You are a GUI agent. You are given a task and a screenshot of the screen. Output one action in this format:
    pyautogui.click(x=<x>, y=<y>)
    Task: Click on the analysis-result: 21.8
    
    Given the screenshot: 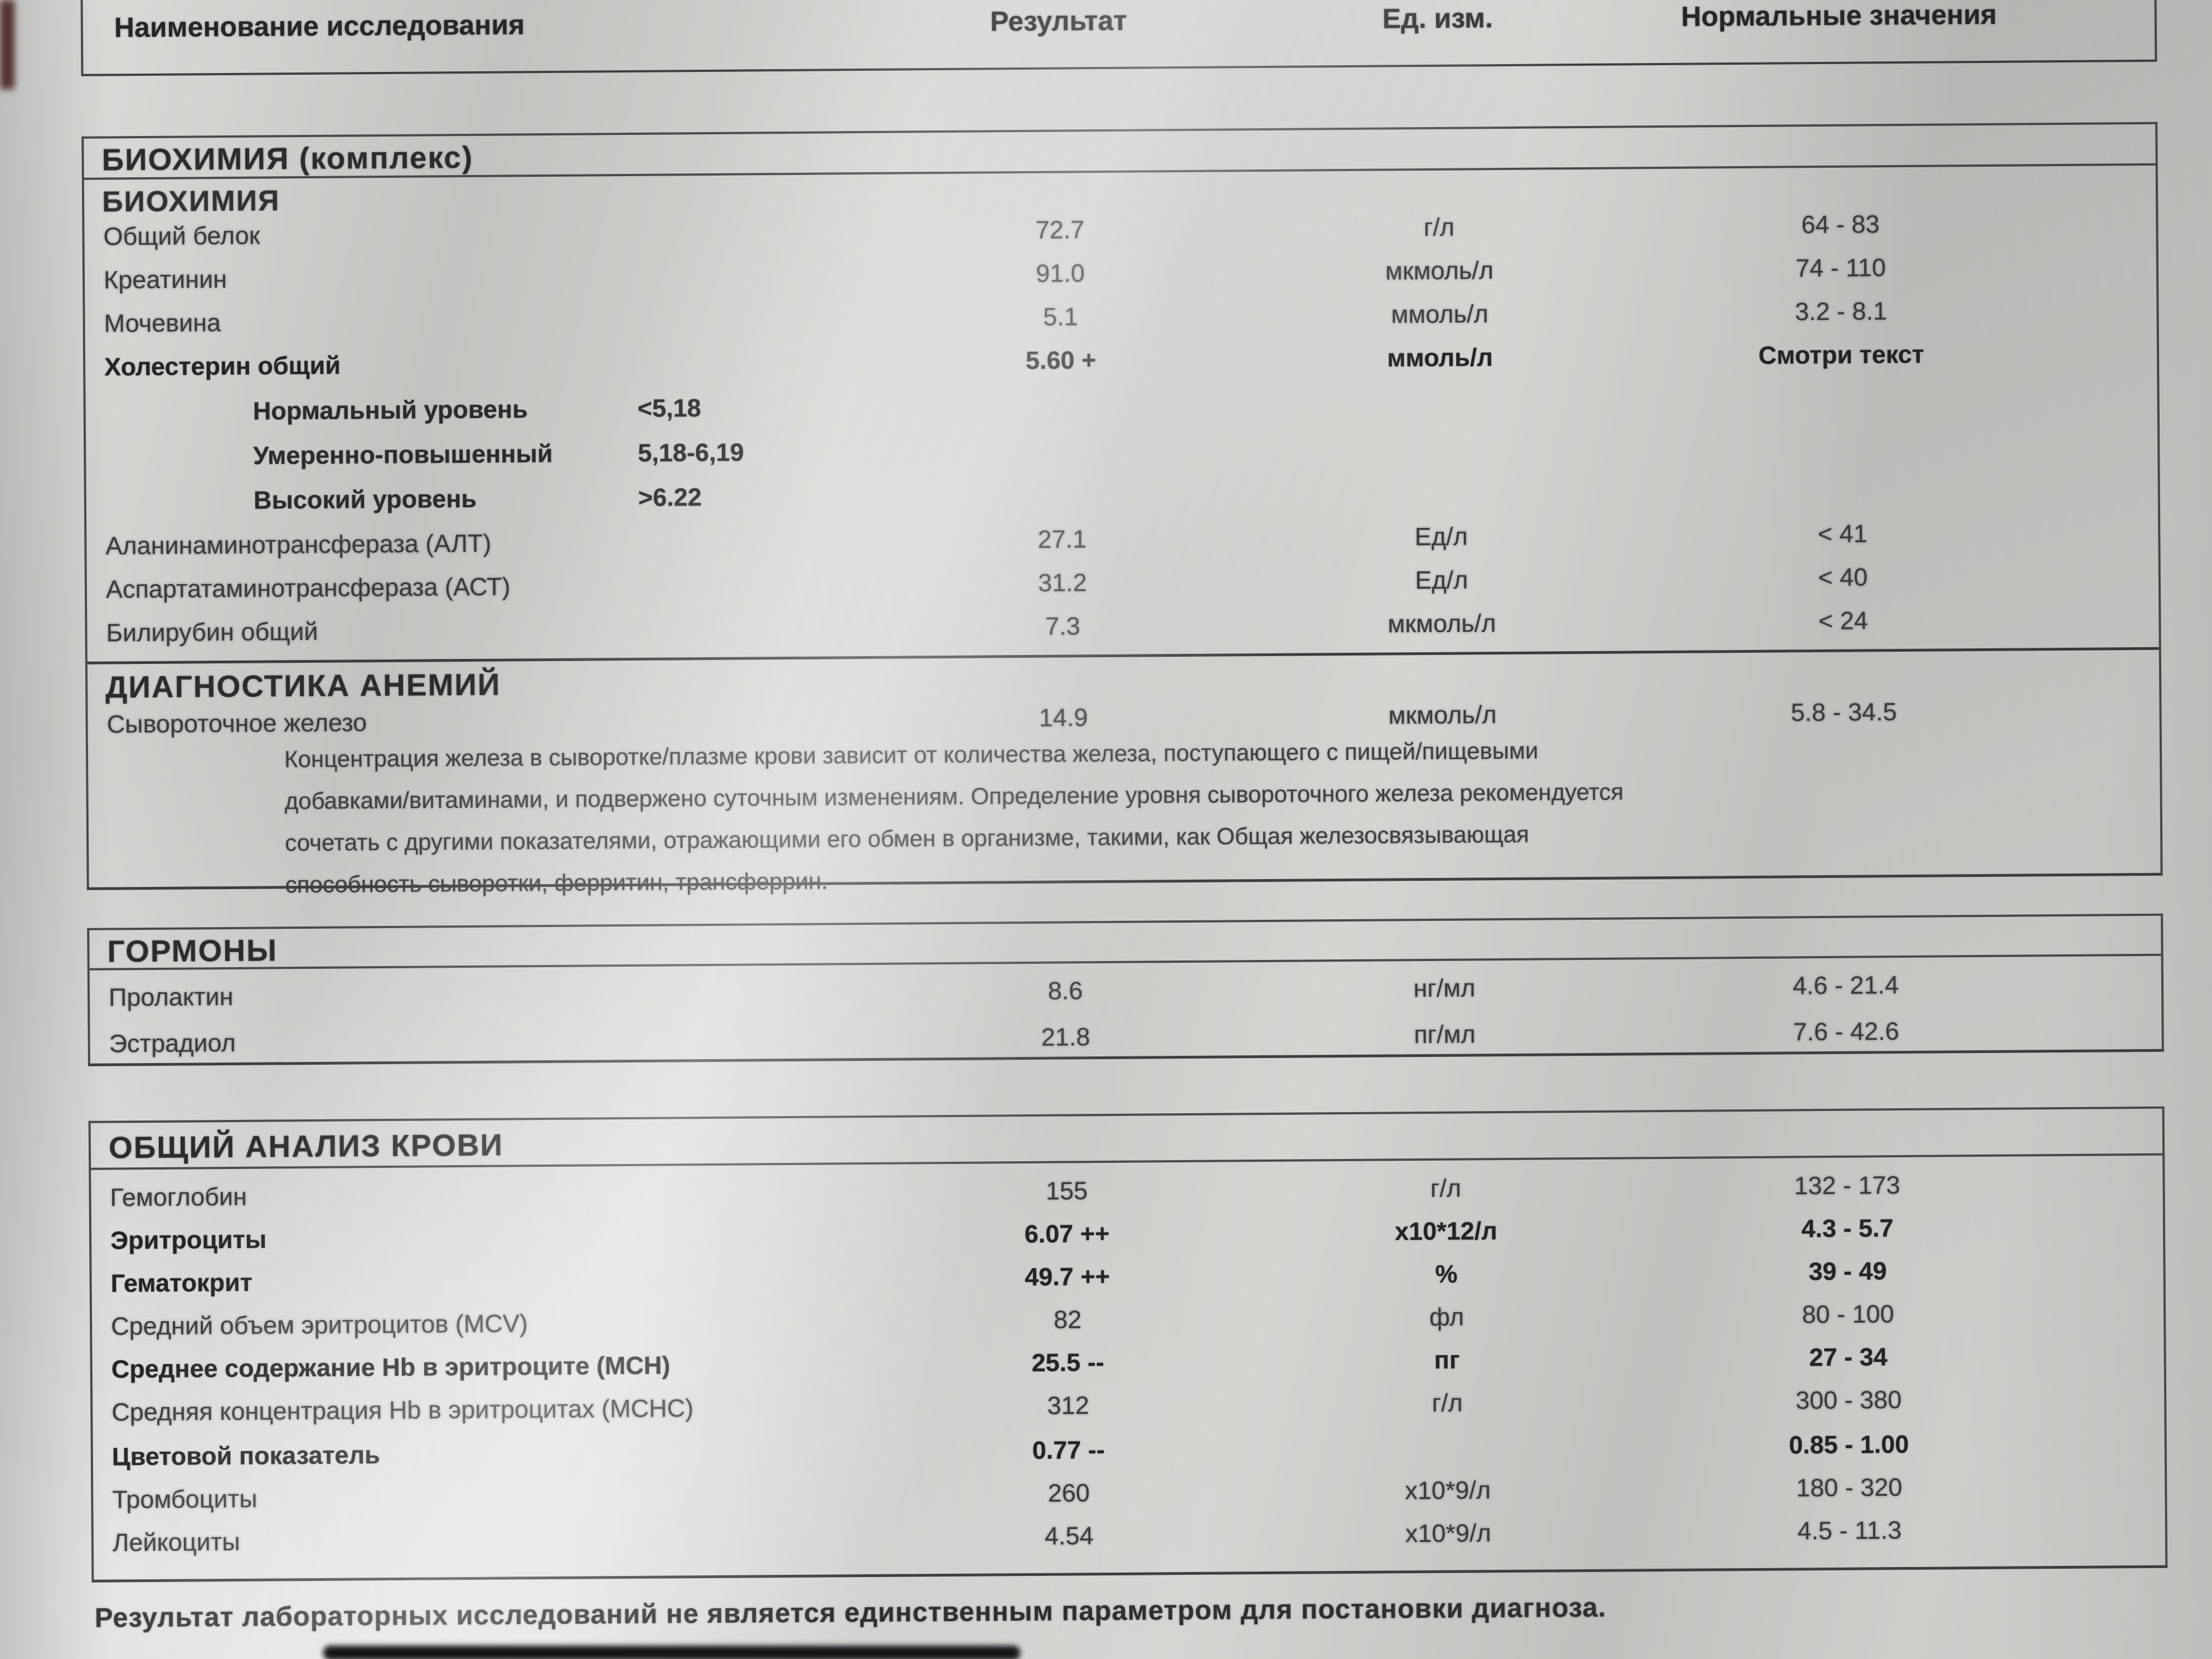 What is the action you would take?
    pyautogui.click(x=1065, y=1036)
    